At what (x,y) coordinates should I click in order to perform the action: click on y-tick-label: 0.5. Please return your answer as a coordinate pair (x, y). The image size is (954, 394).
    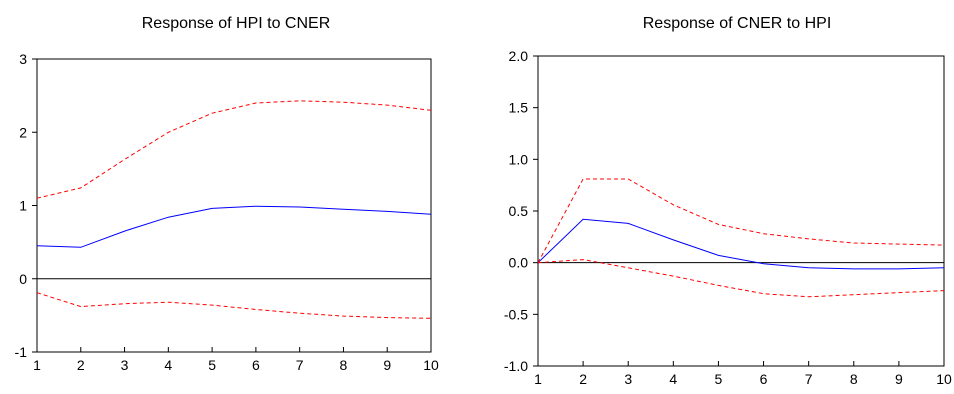
    Looking at the image, I should click on (519, 211).